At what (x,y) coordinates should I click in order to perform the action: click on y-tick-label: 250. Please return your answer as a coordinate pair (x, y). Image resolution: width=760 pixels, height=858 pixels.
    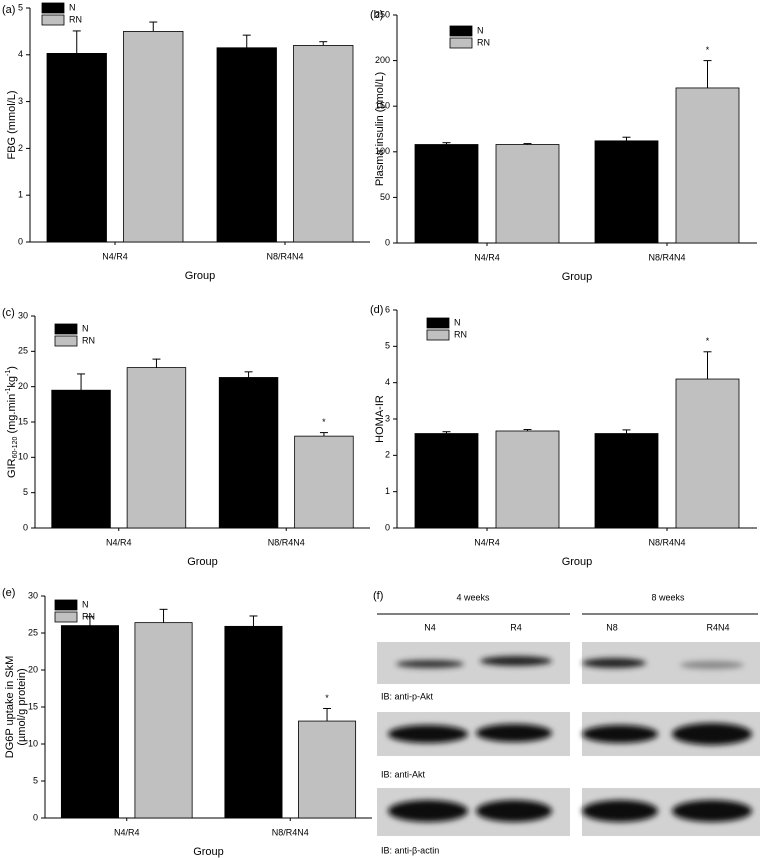
    Looking at the image, I should click on (382, 14).